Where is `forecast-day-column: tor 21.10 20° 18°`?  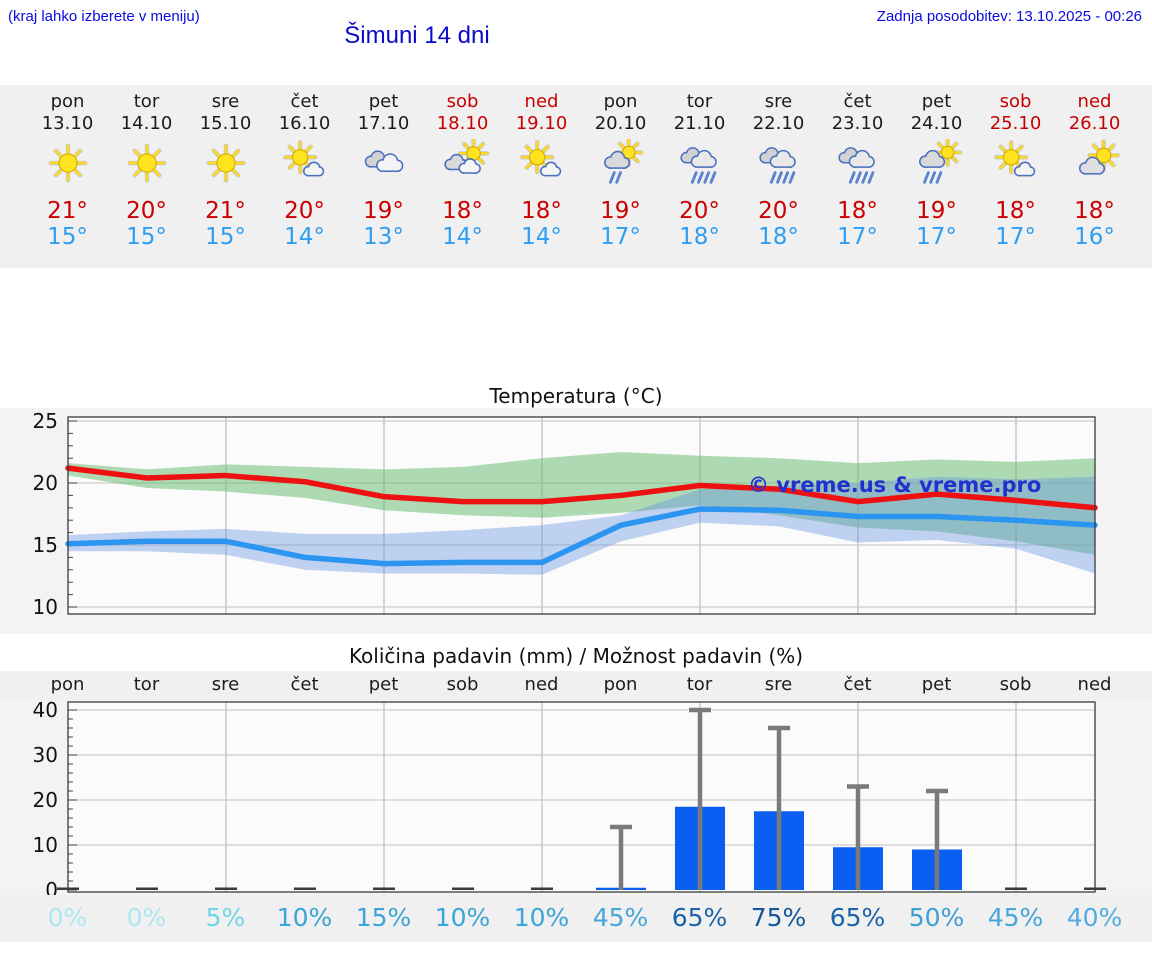
forecast-day-column: tor 21.10 20° 18° is located at coordinates (699, 176).